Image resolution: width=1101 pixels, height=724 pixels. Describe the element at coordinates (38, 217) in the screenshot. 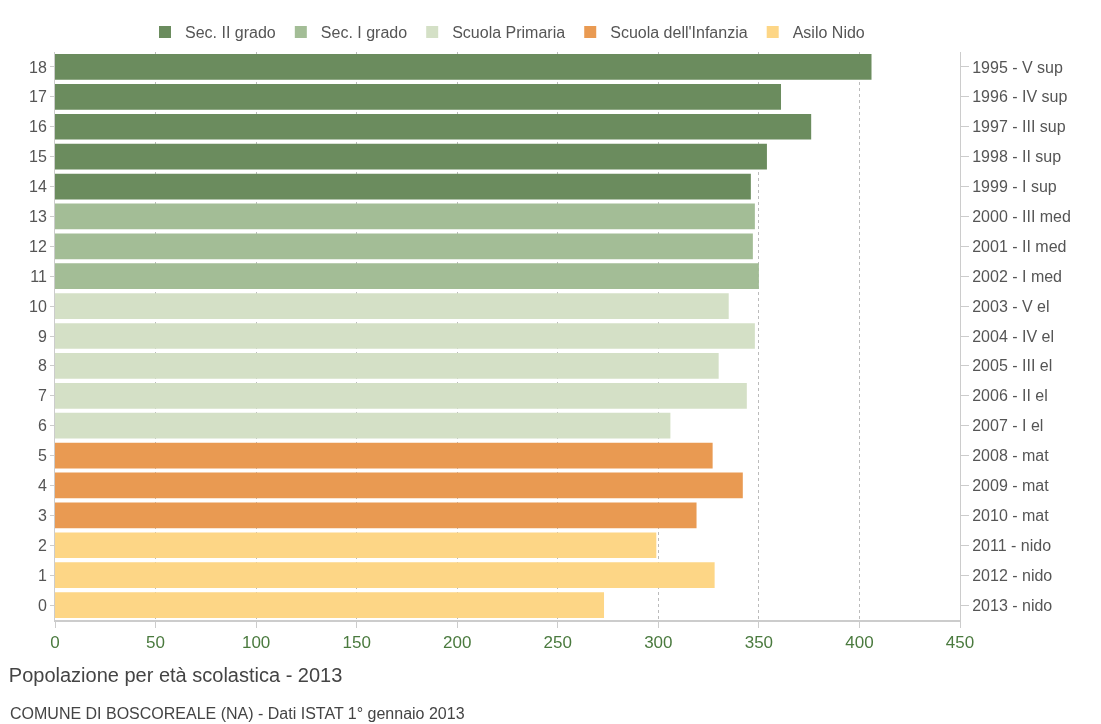

I see `y-tick-label: 13` at that location.